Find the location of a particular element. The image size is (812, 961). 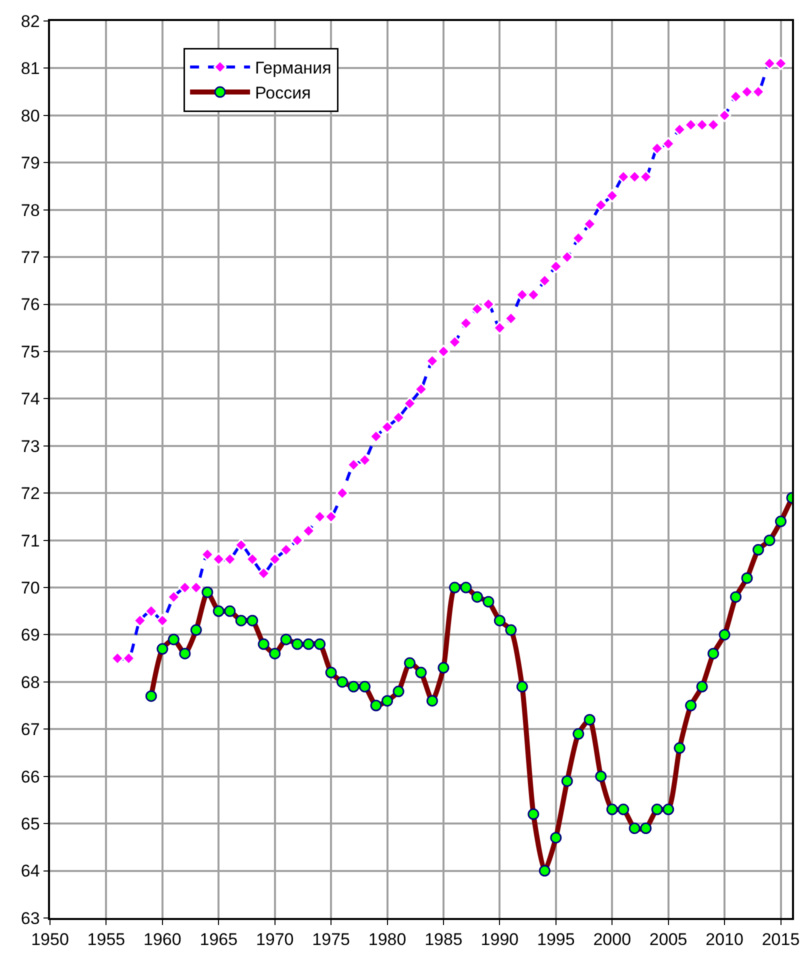

x-tick-label: 1995 is located at coordinates (555, 940).